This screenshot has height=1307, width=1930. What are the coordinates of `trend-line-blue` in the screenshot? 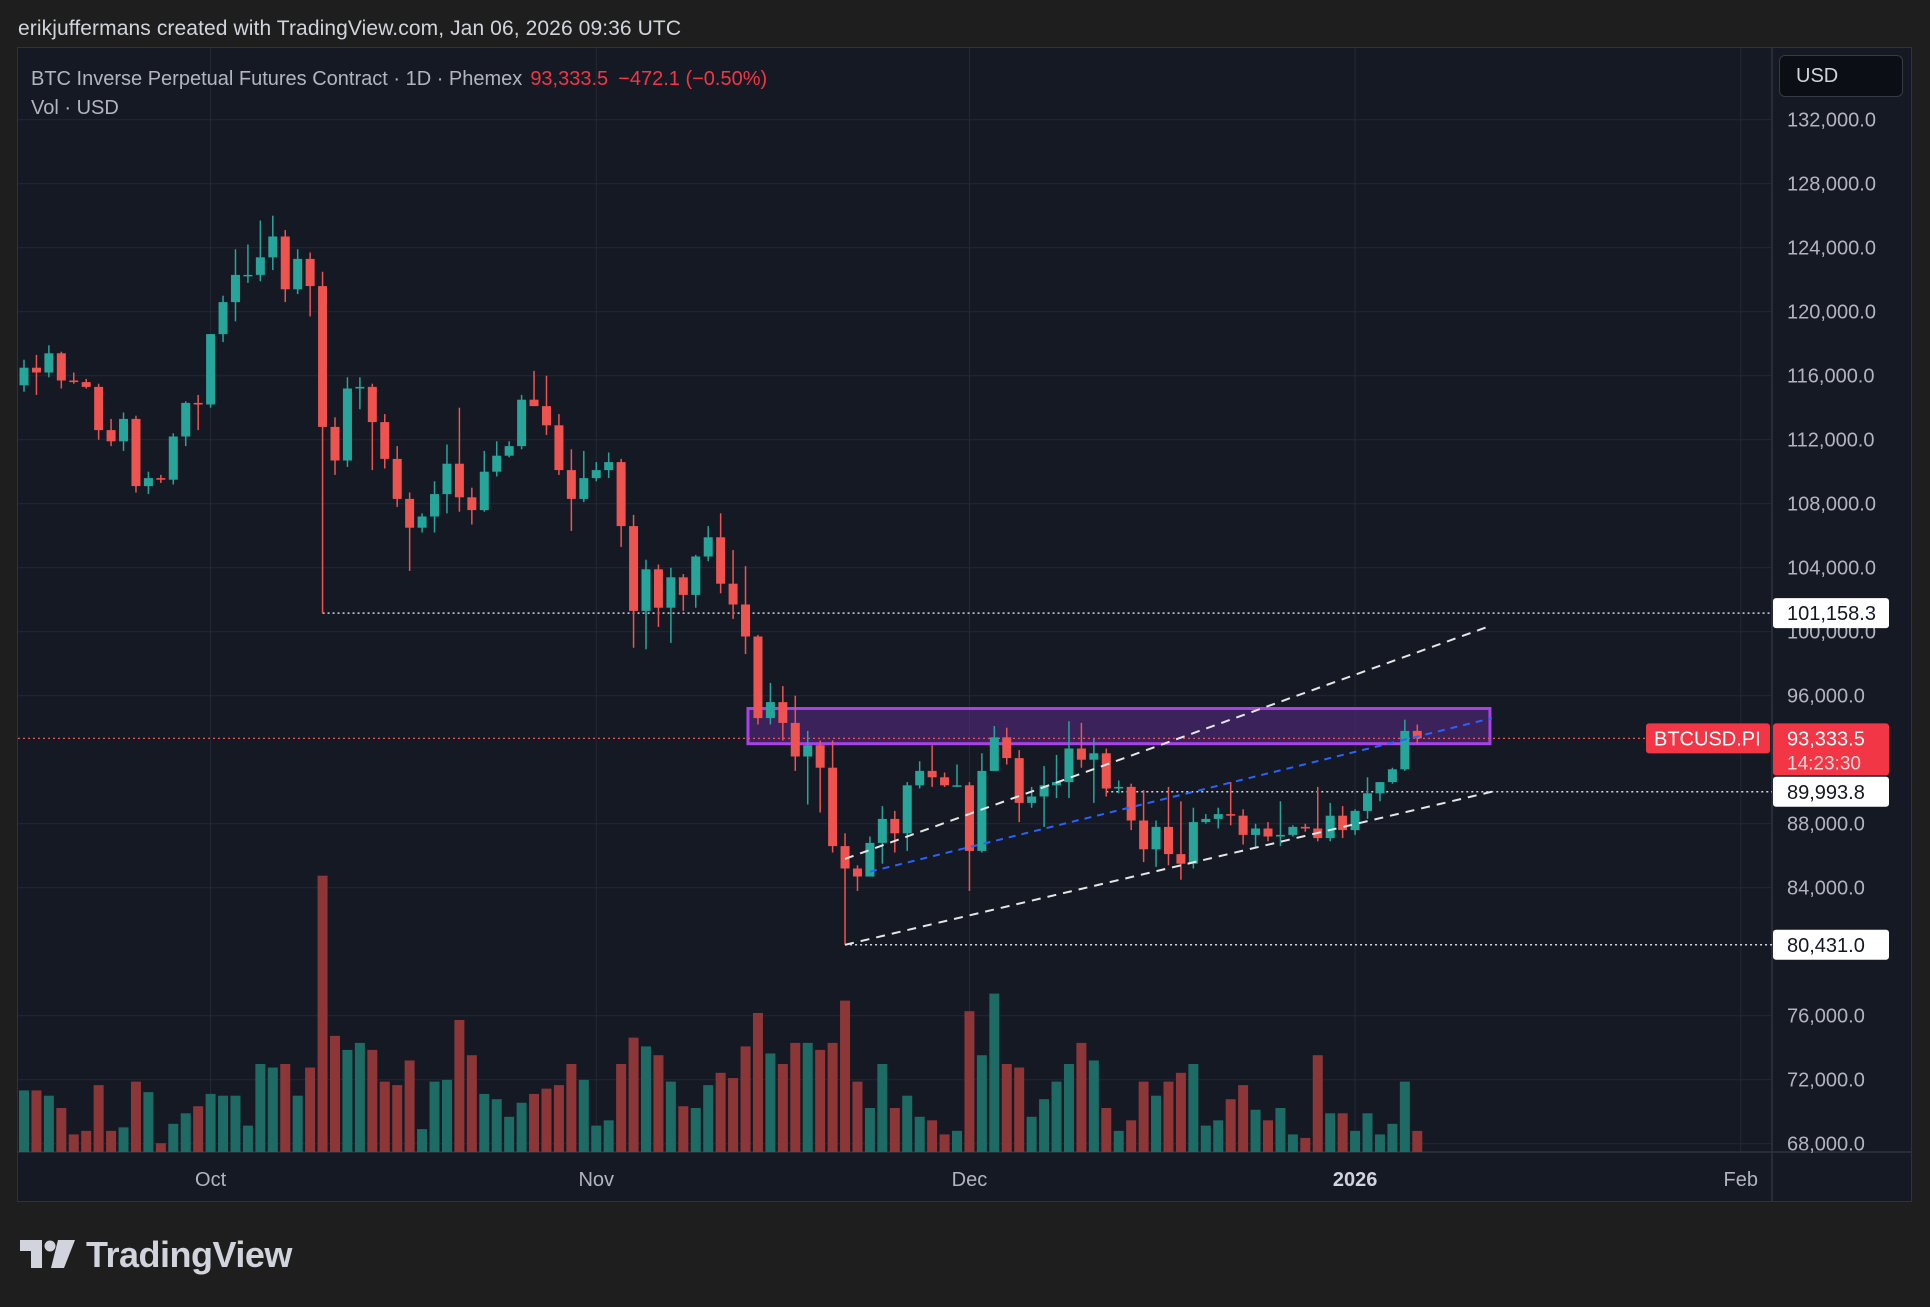 It's located at (1181, 795).